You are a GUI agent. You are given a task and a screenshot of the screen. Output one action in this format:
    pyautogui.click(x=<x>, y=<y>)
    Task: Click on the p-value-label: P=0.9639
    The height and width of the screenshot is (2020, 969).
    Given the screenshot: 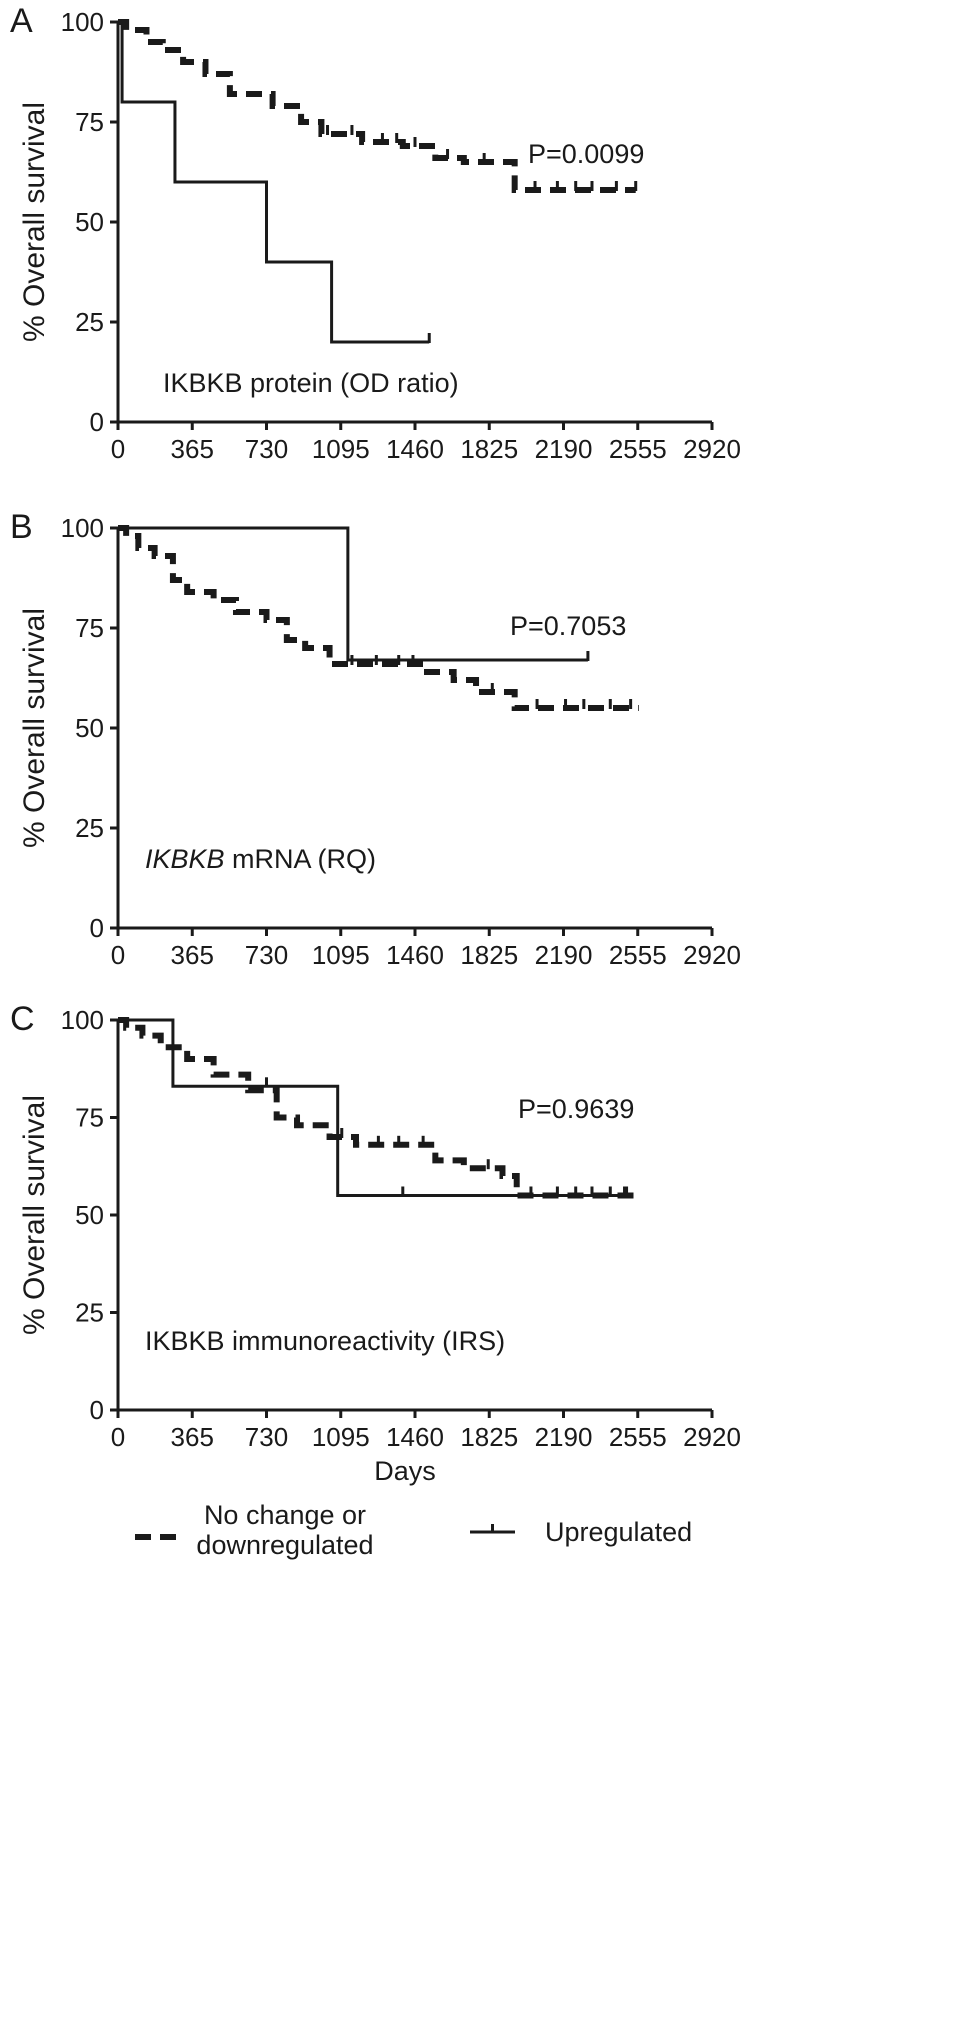 What is the action you would take?
    pyautogui.click(x=576, y=1109)
    